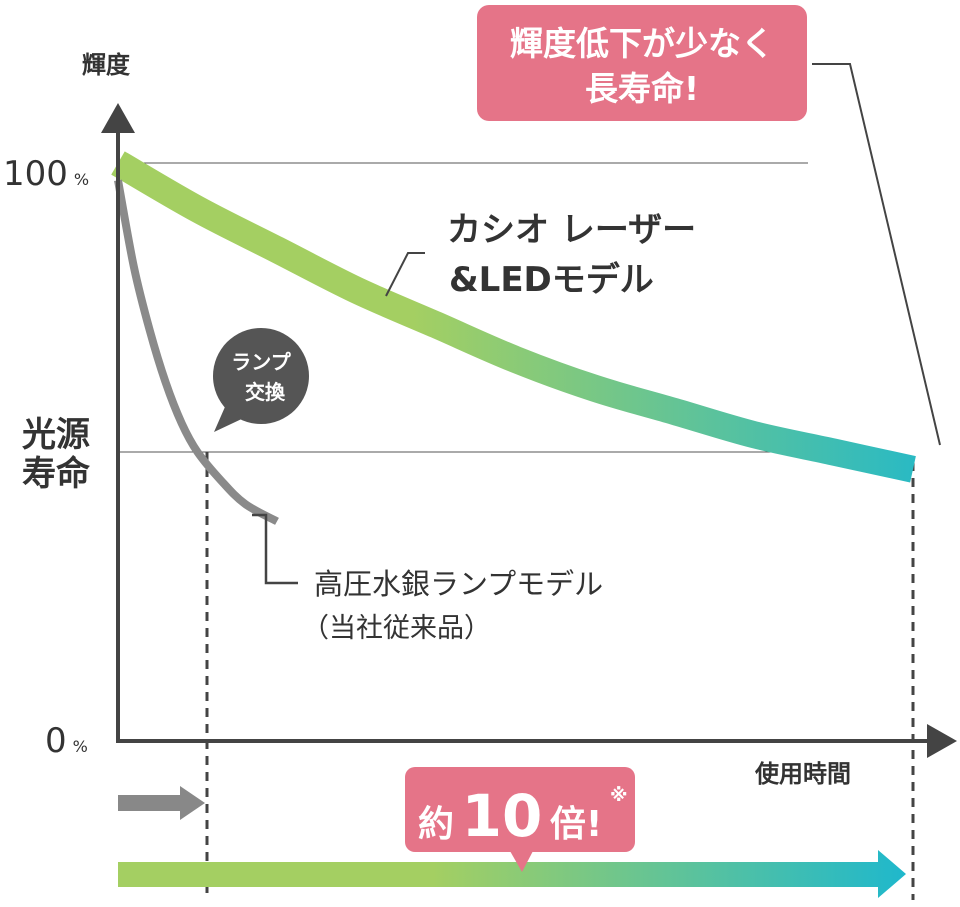 The width and height of the screenshot is (960, 907). Describe the element at coordinates (551, 280) in the screenshot. I see `laser-series-name-line2: &LEDモデル` at that location.